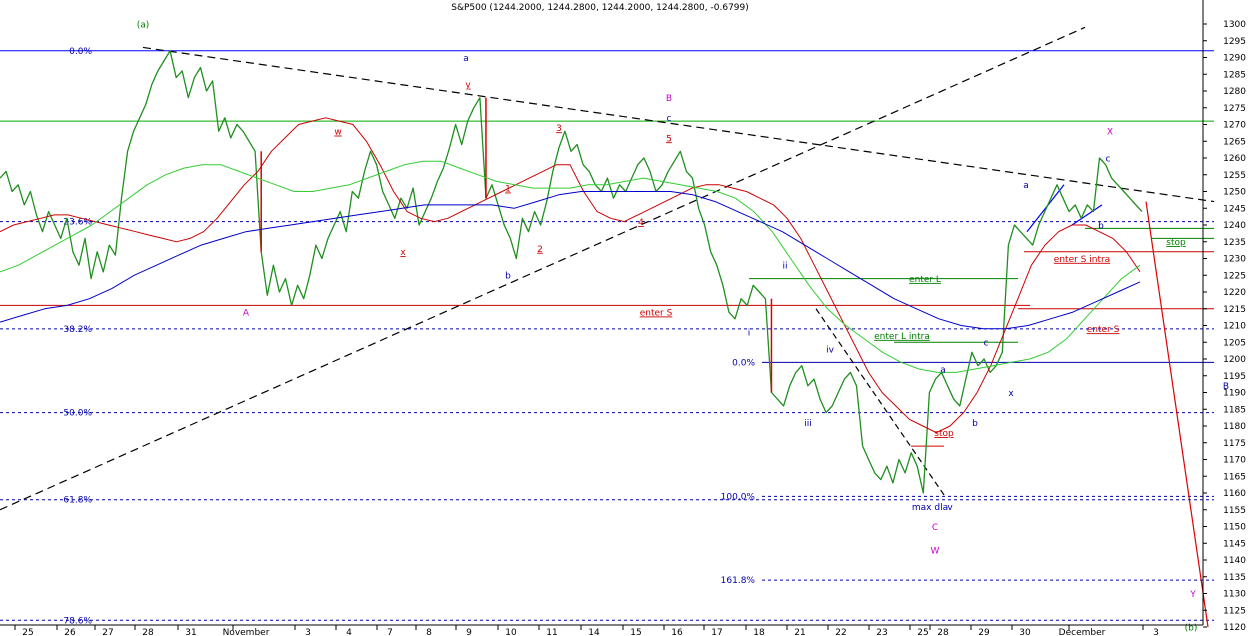 This screenshot has width=1250, height=636. I want to click on fib-label-left: 61.8%, so click(77, 501).